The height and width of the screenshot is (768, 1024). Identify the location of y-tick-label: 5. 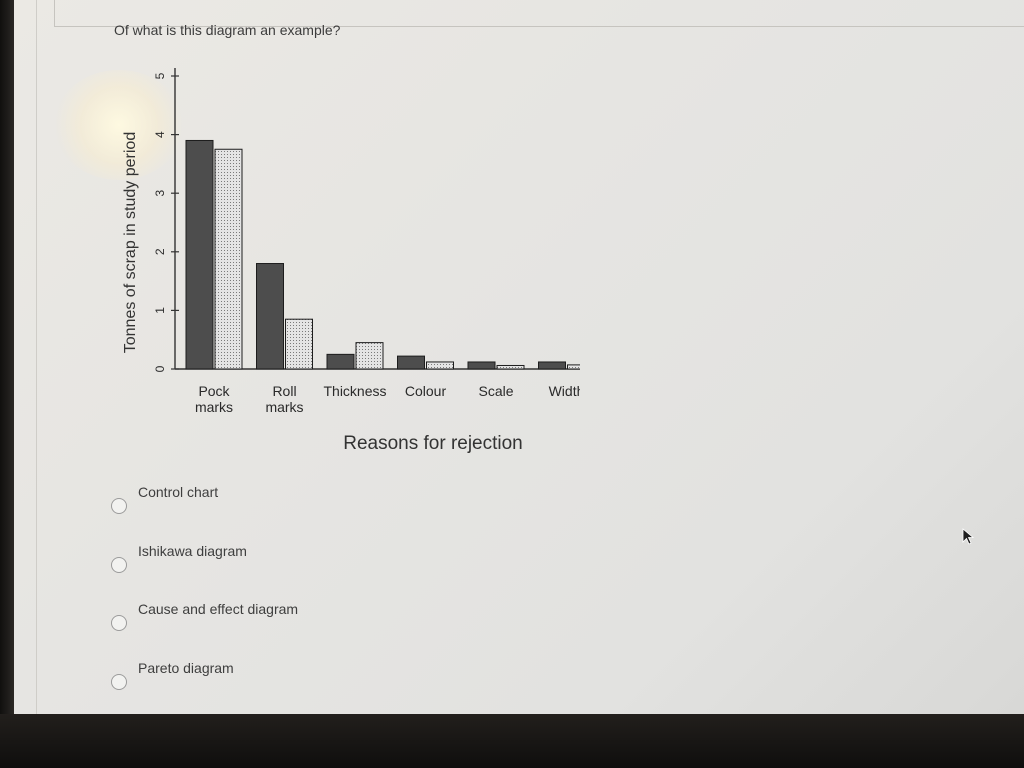
(160, 75).